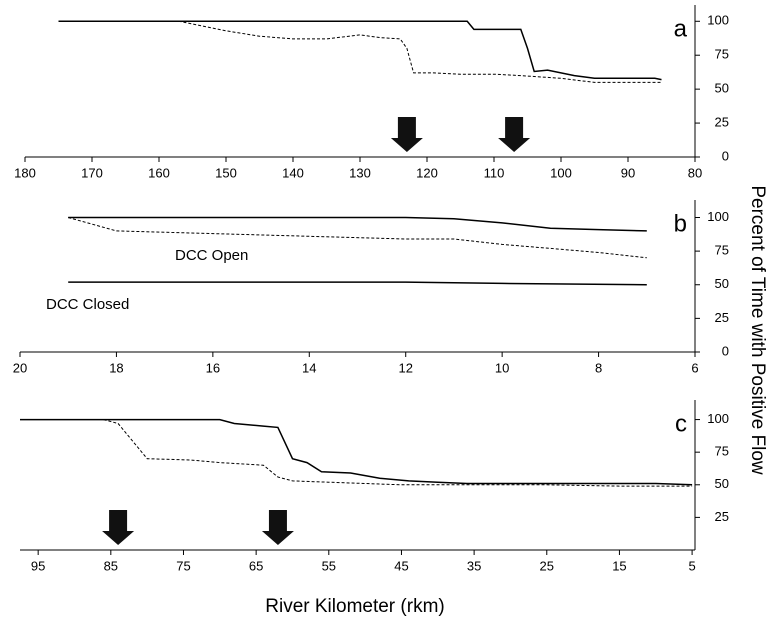  I want to click on x-tick-label: 120, so click(427, 172).